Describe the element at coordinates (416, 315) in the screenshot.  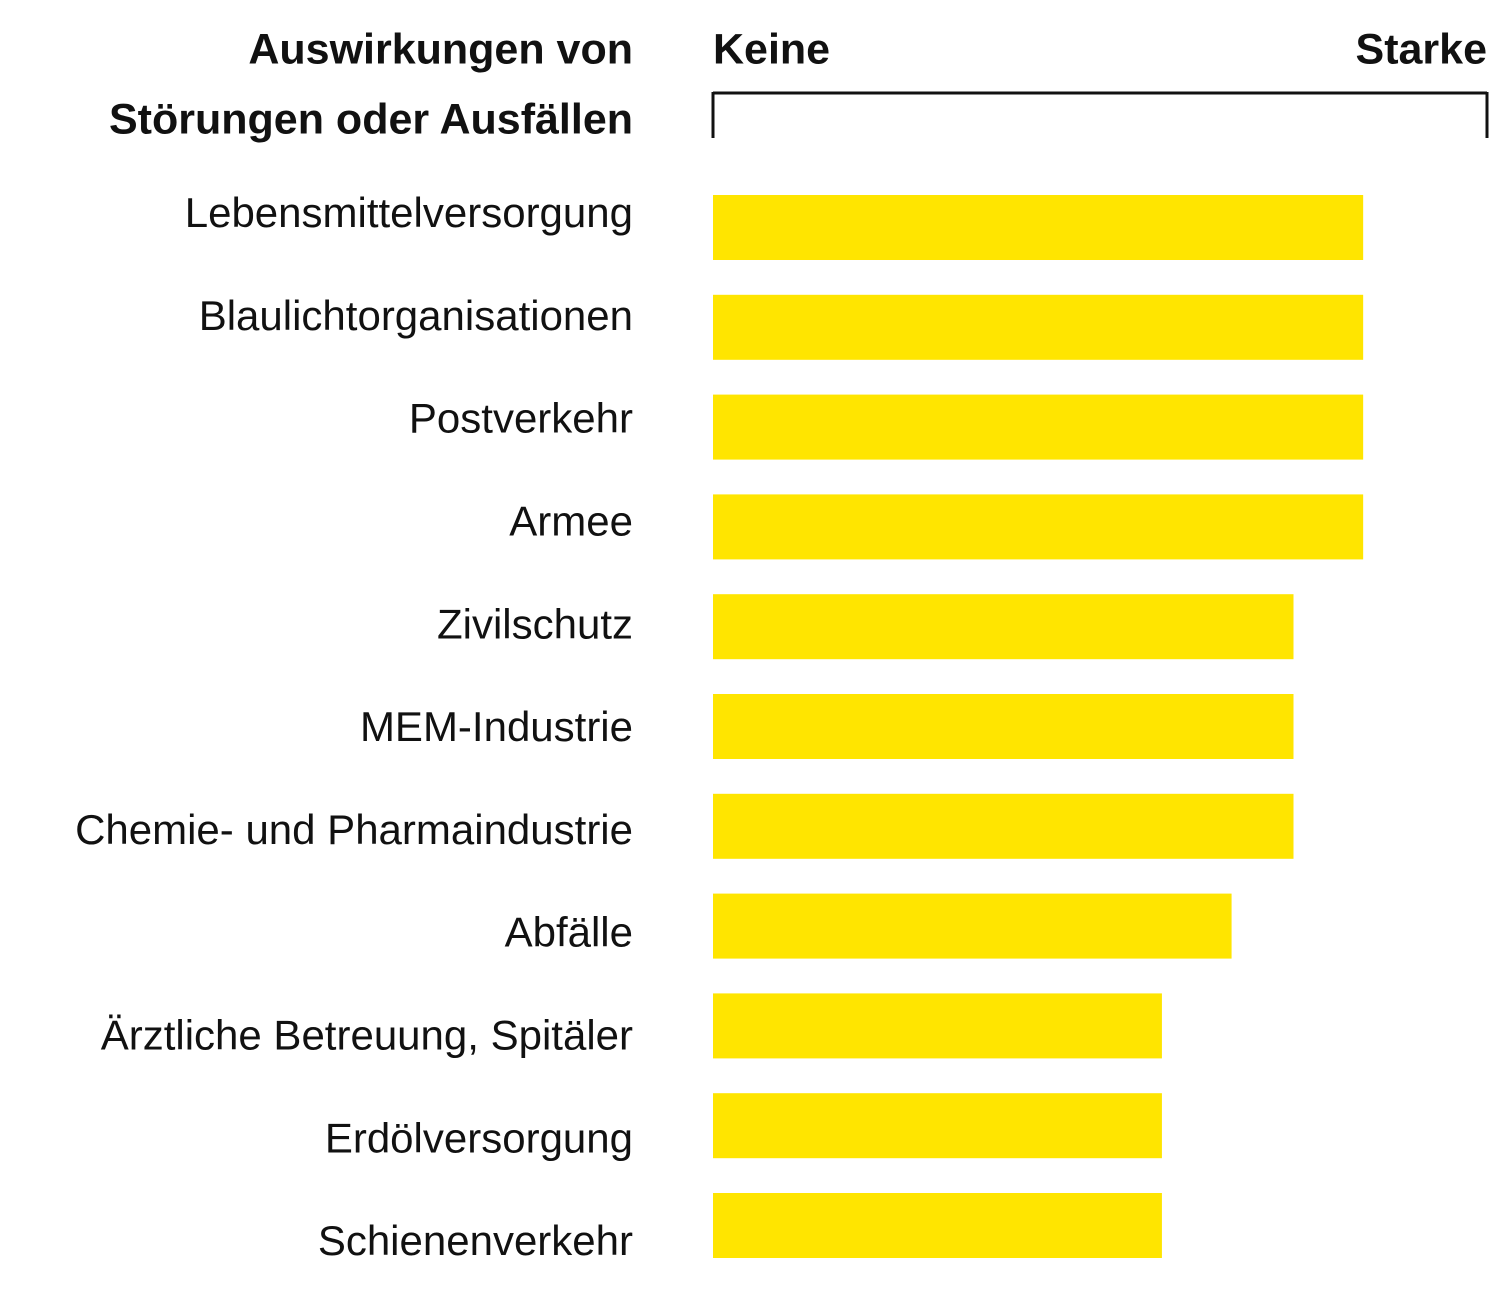
I see `category-label: Blaulichtorganisationen` at that location.